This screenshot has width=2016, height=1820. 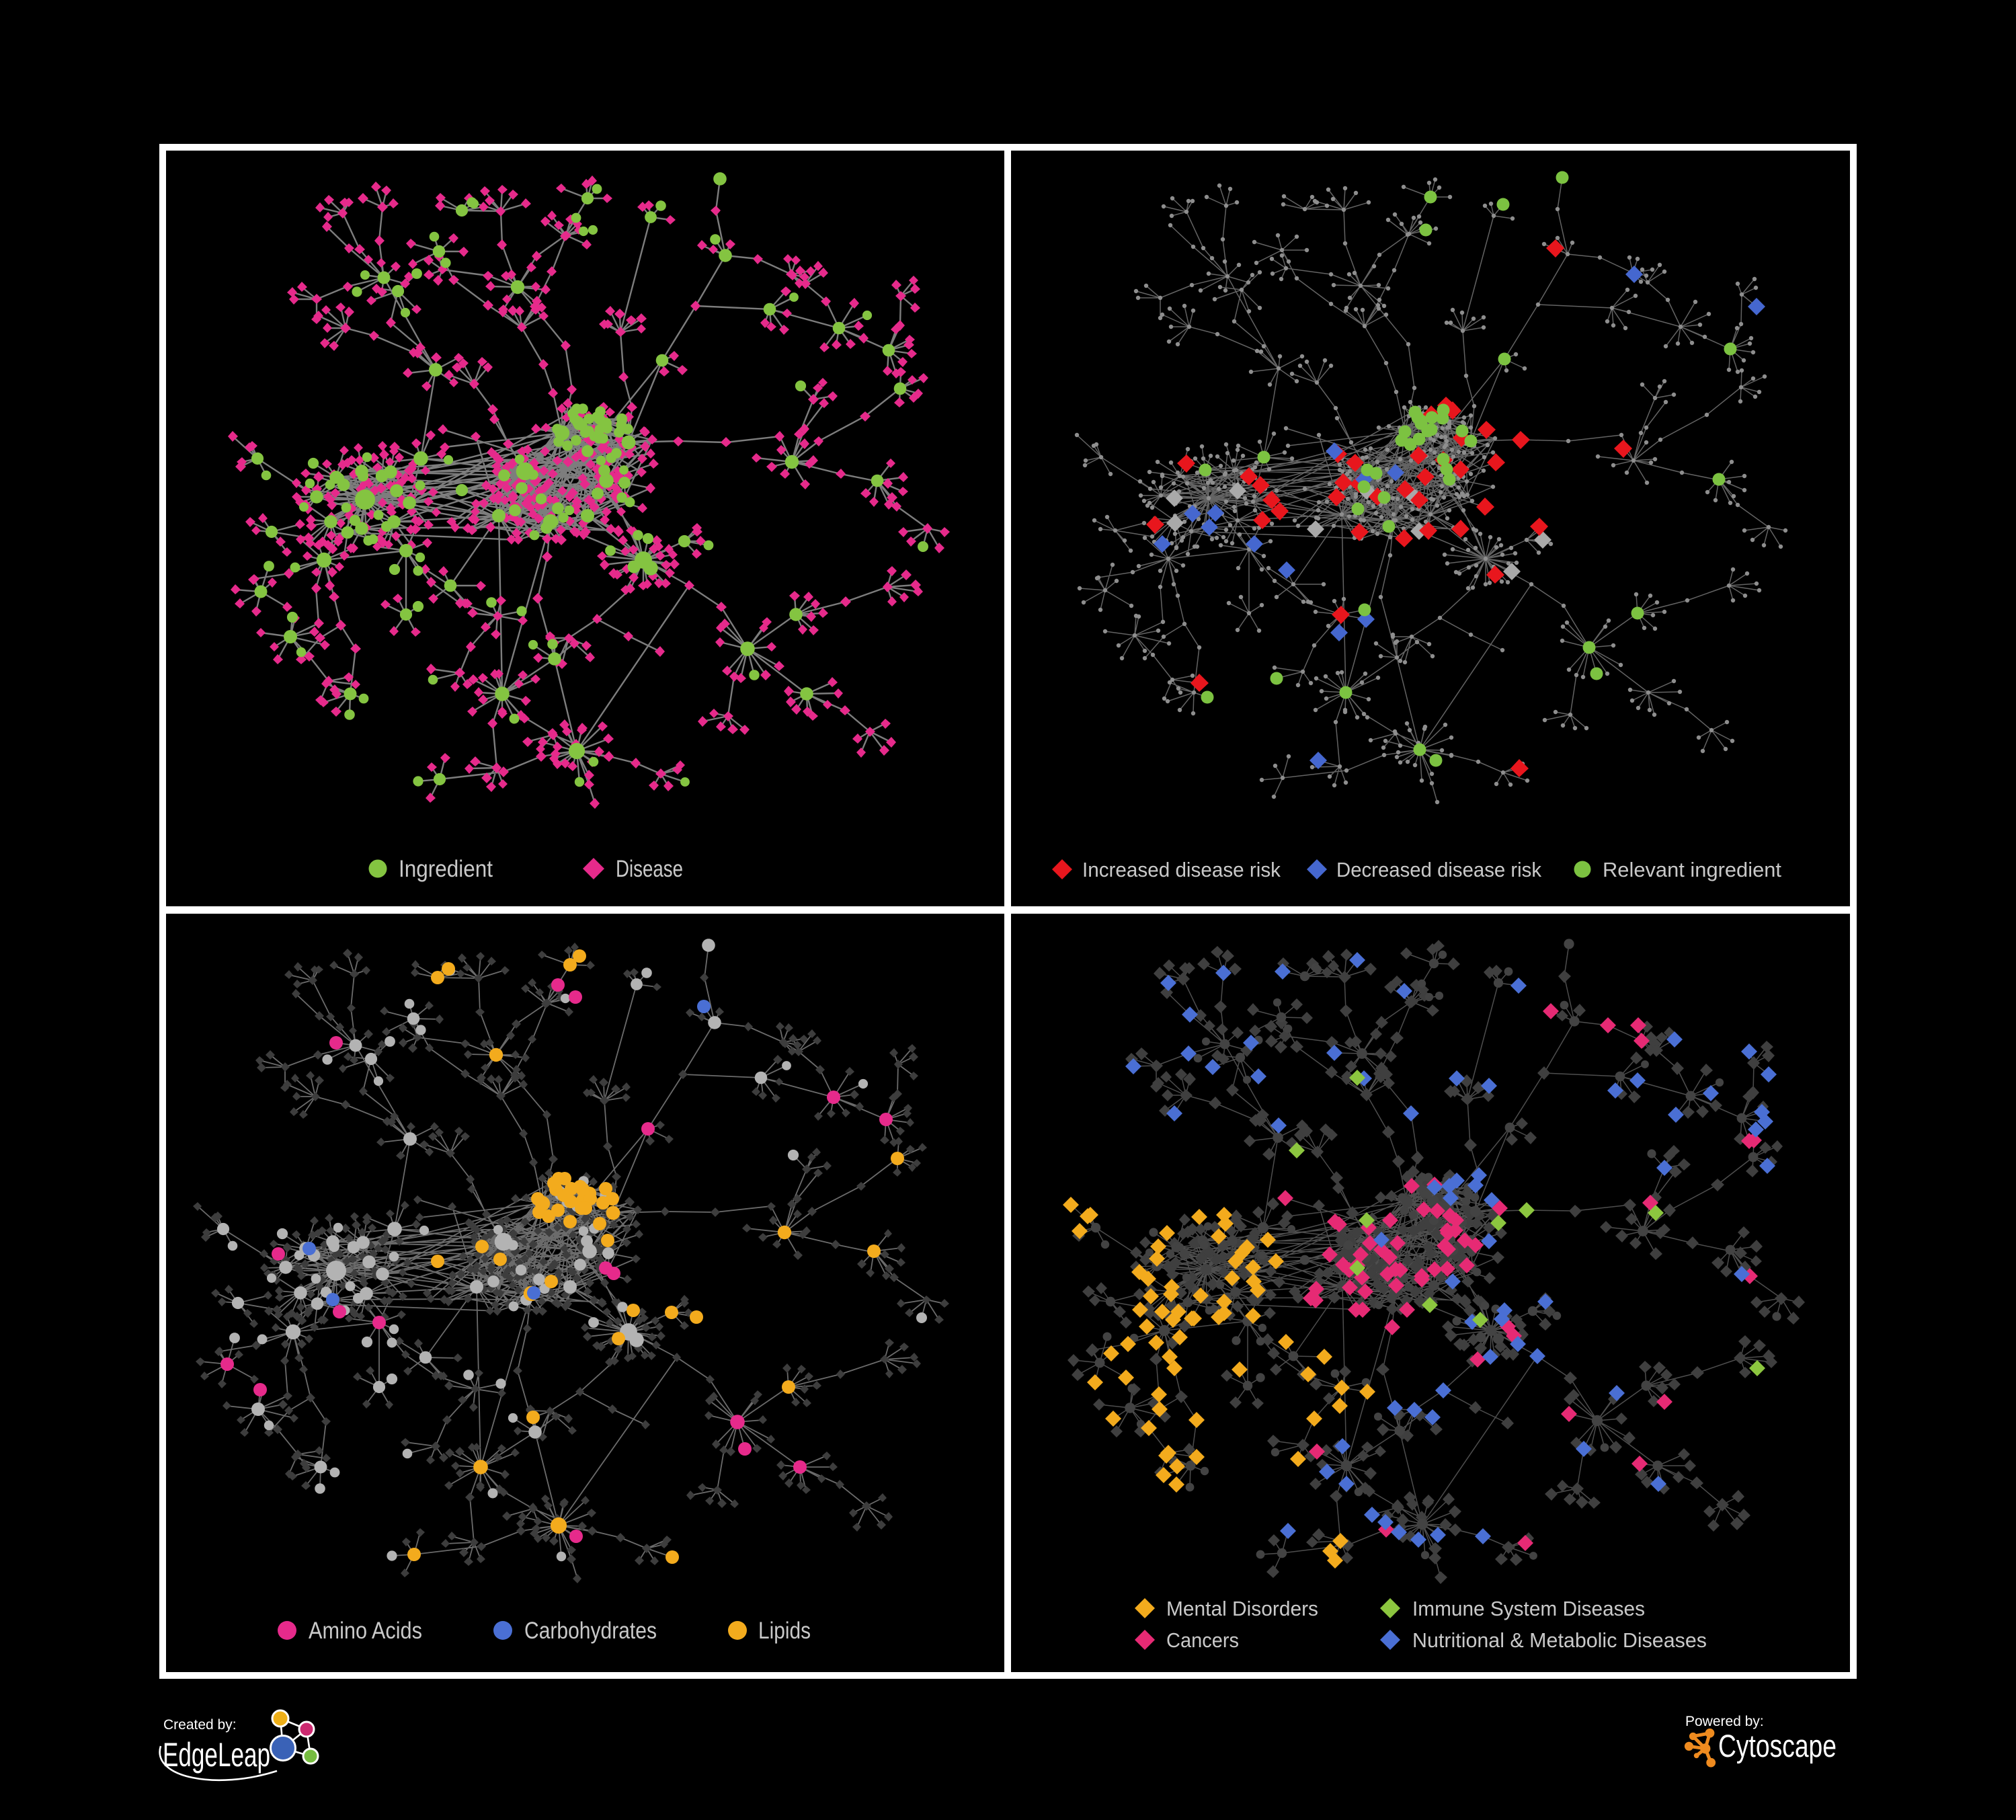 What do you see at coordinates (200, 1725) in the screenshot?
I see `svg-text: Created by:` at bounding box center [200, 1725].